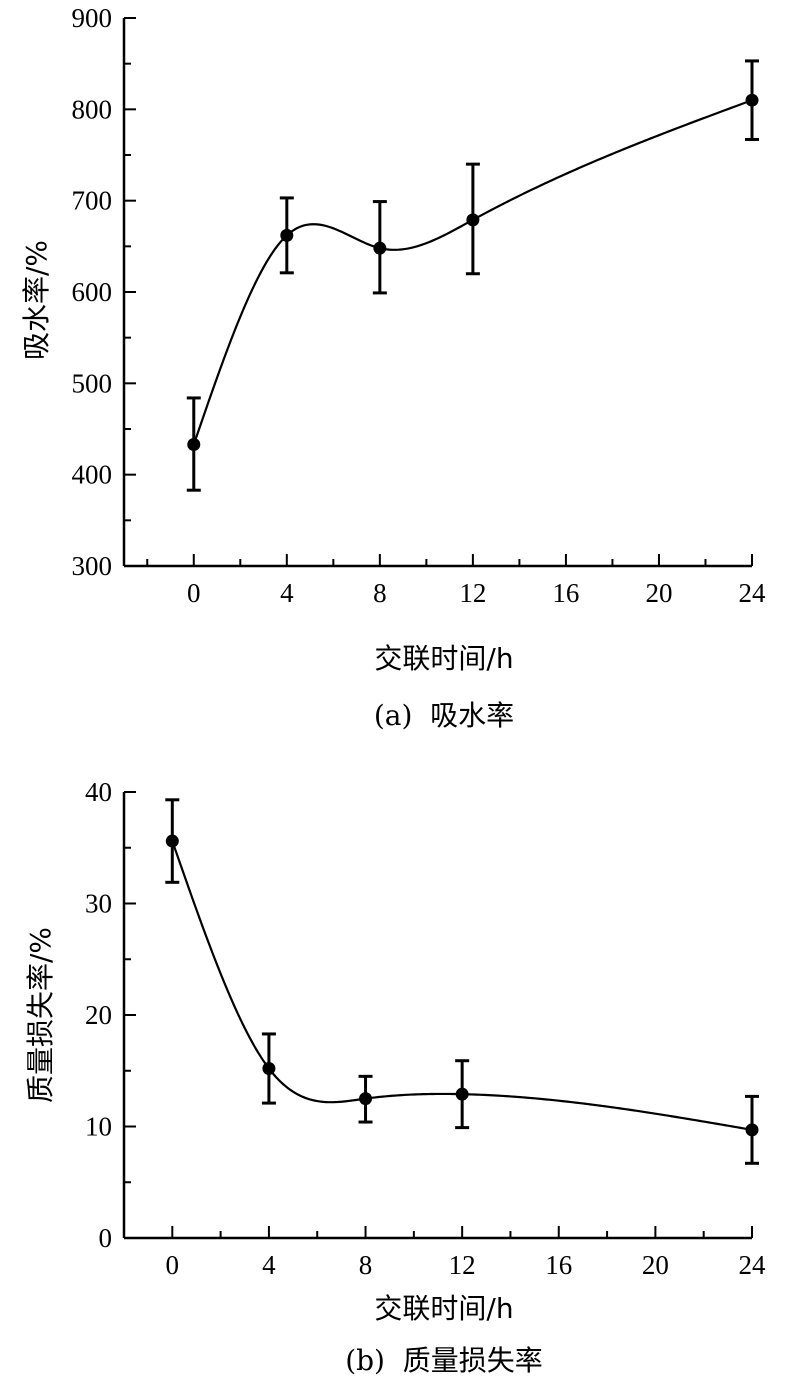  Describe the element at coordinates (443, 1308) in the screenshot. I see `x-axis-label-b: 交联时间/h` at that location.